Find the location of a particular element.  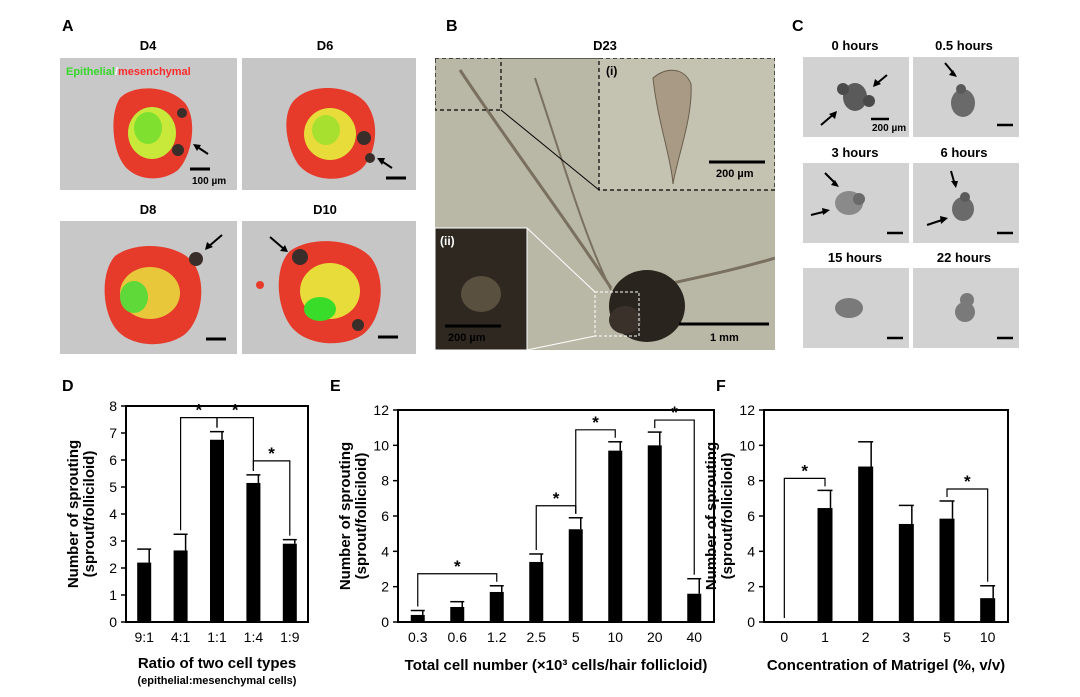

micrograph-d8 is located at coordinates (148, 287).